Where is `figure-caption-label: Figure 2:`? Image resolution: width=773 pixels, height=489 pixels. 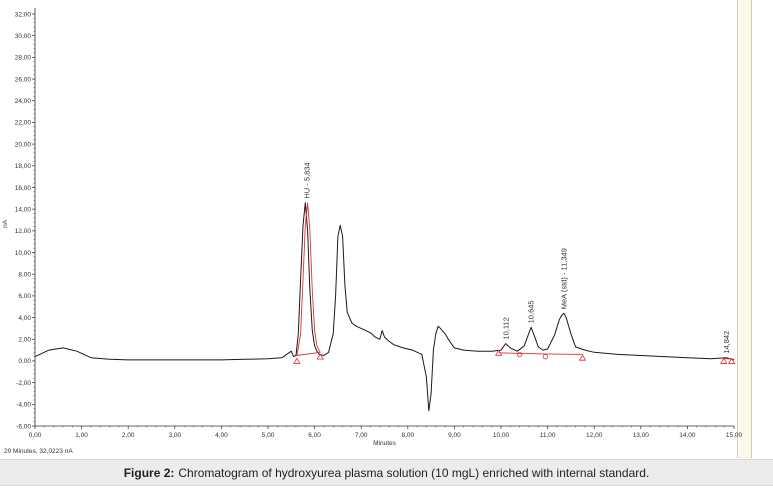
figure-caption-label: Figure 2: is located at coordinates (149, 472).